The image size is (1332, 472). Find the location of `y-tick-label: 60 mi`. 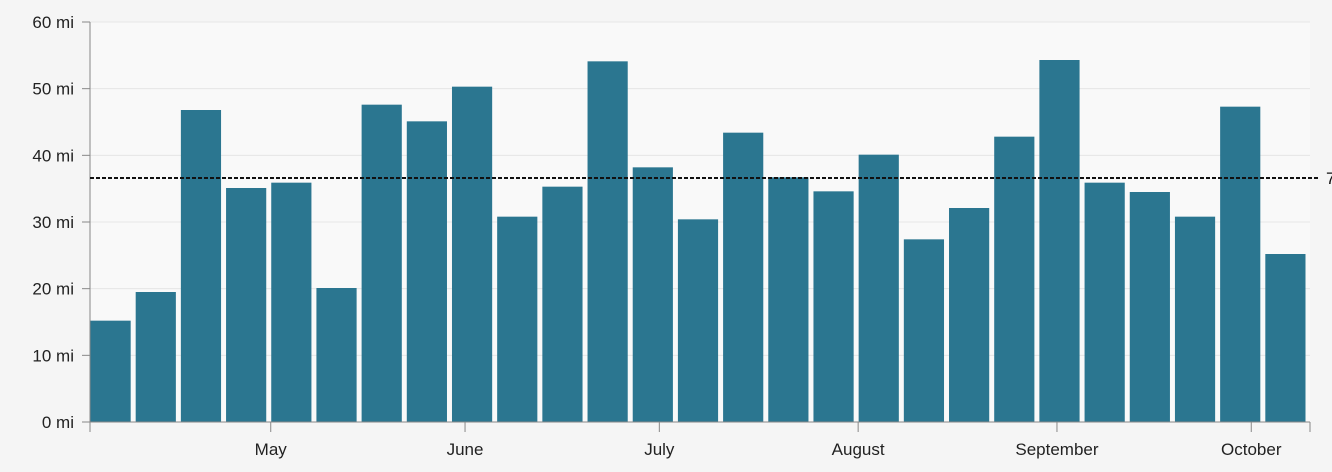

y-tick-label: 60 mi is located at coordinates (53, 22).